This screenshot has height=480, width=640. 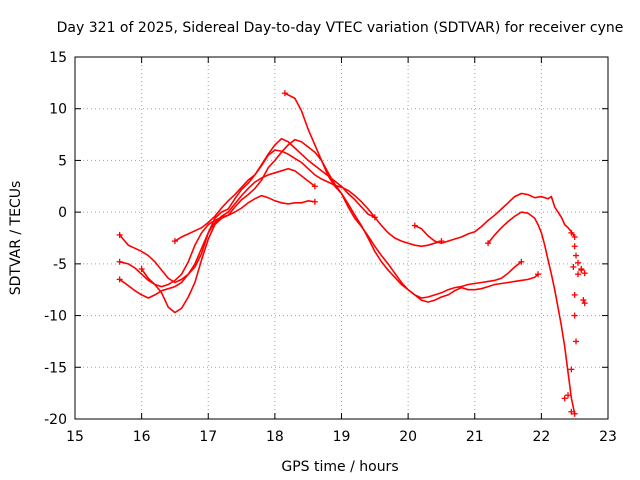 What do you see at coordinates (75, 437) in the screenshot?
I see `x-tick-label: 15` at bounding box center [75, 437].